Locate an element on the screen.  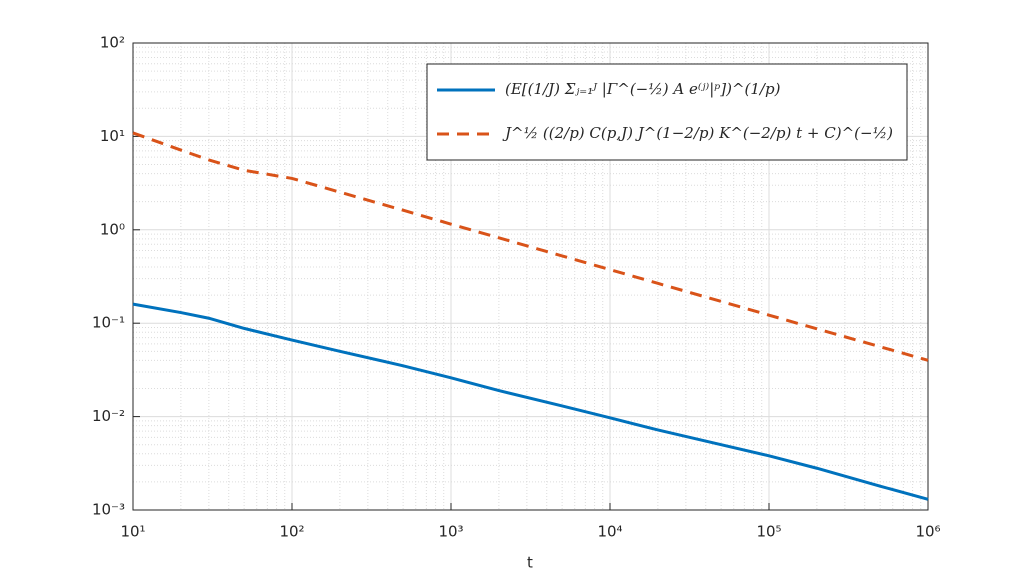
y-tick-label: 10⁻² is located at coordinates (108, 416).